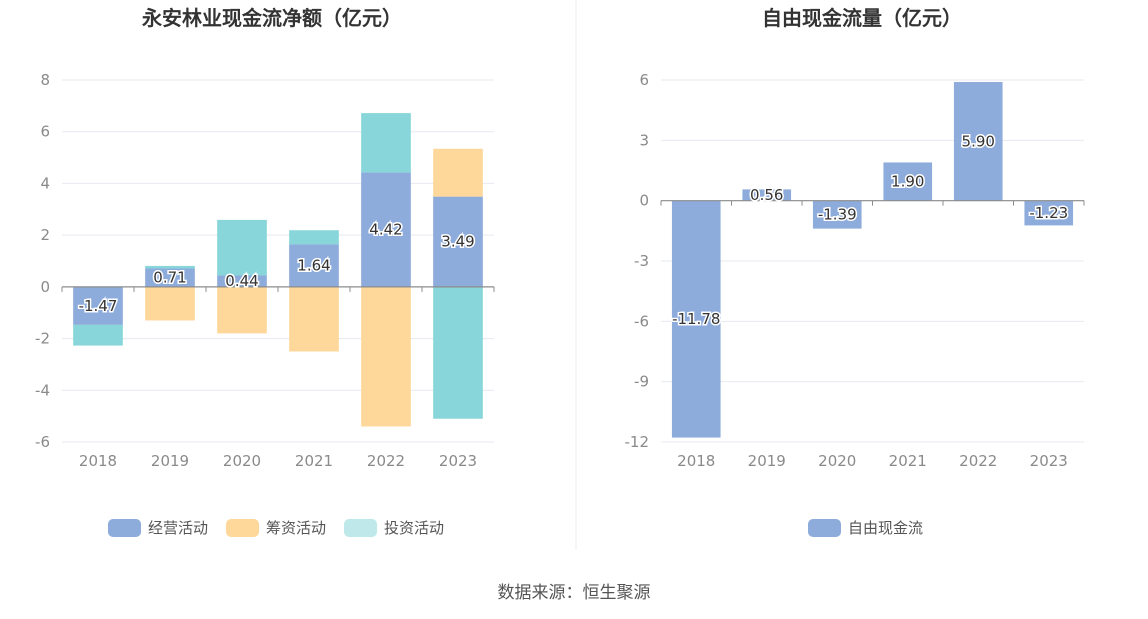  I want to click on bar-筹资活动-2023, so click(458, 172).